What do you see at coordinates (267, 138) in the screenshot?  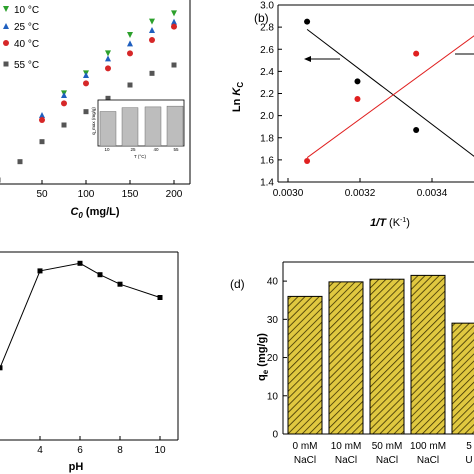 I see `panel-b-y-tick-label: 1.8` at bounding box center [267, 138].